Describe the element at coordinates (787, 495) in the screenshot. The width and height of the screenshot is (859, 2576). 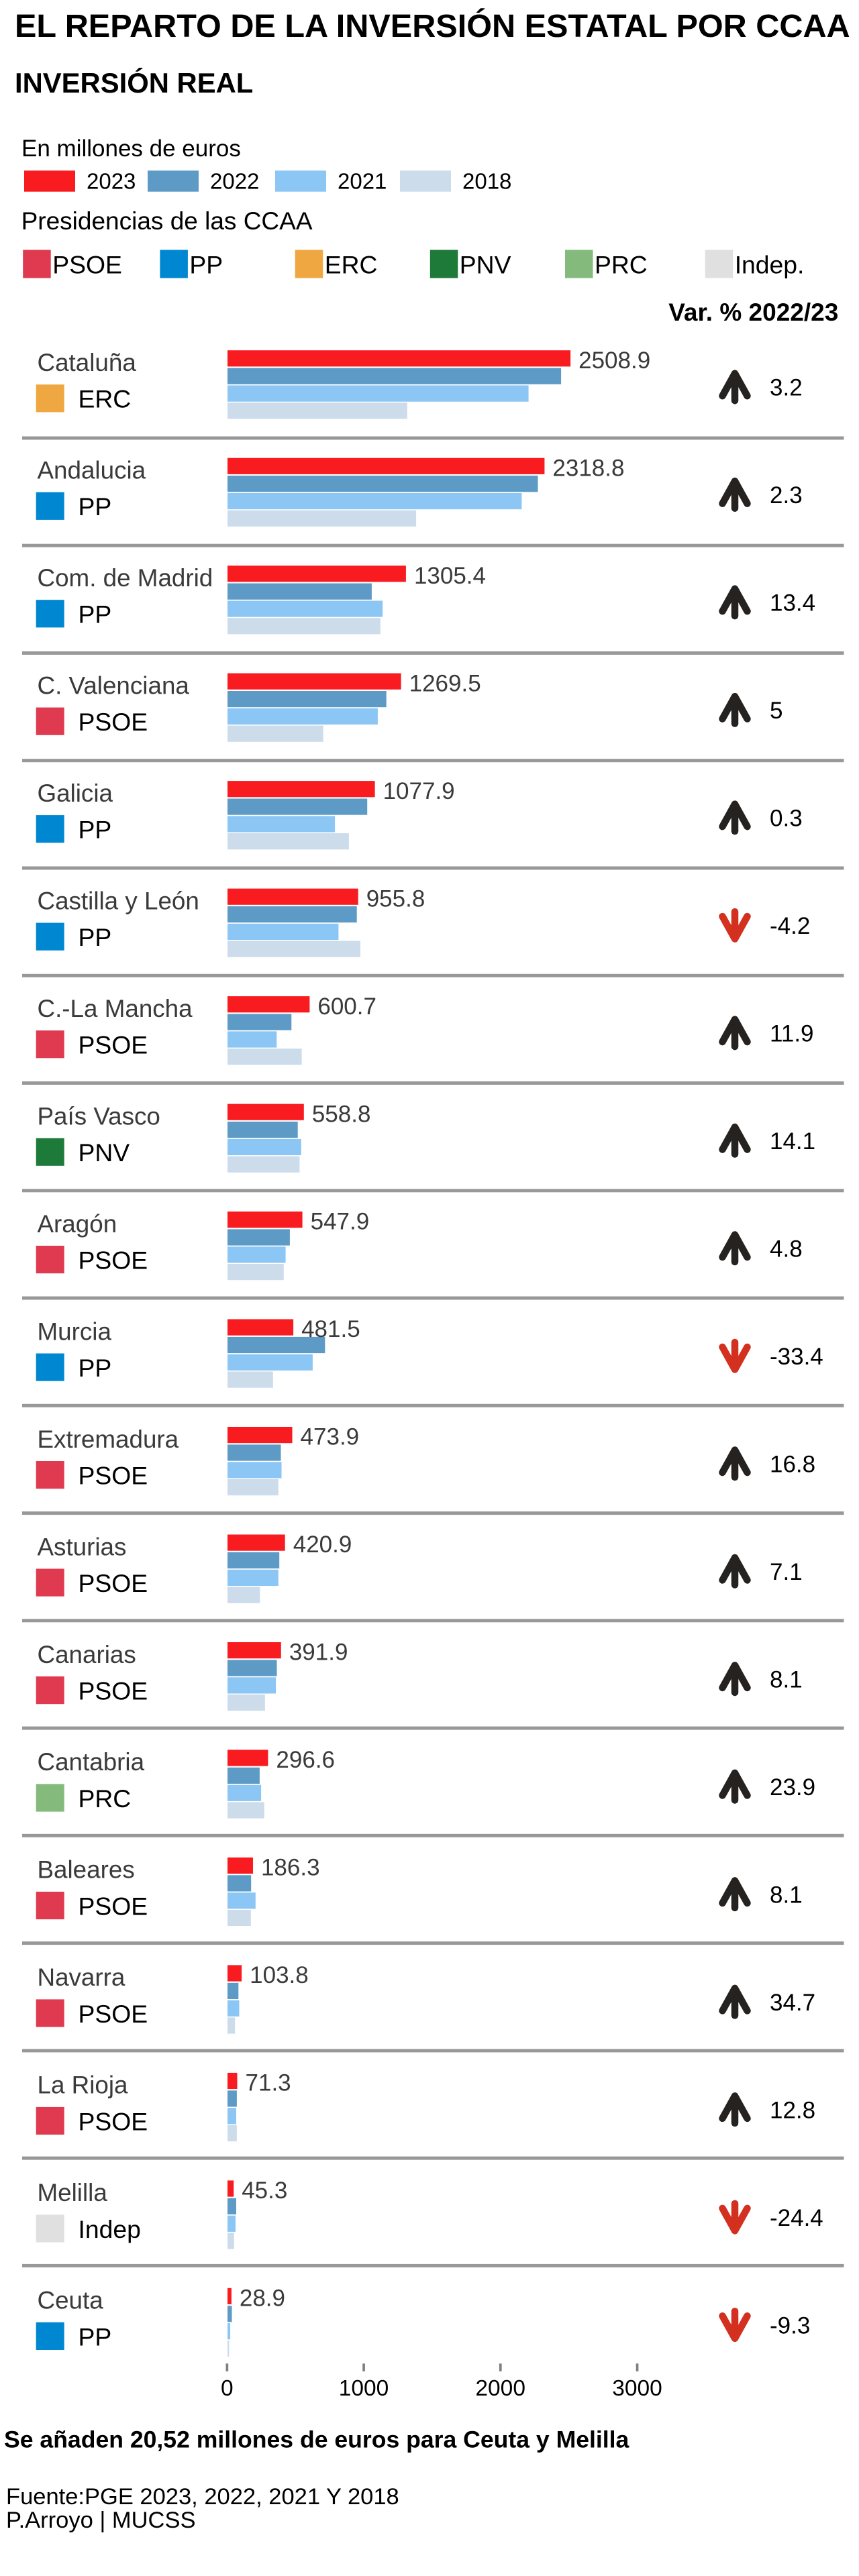
I see `svg-text: 2.3` at that location.